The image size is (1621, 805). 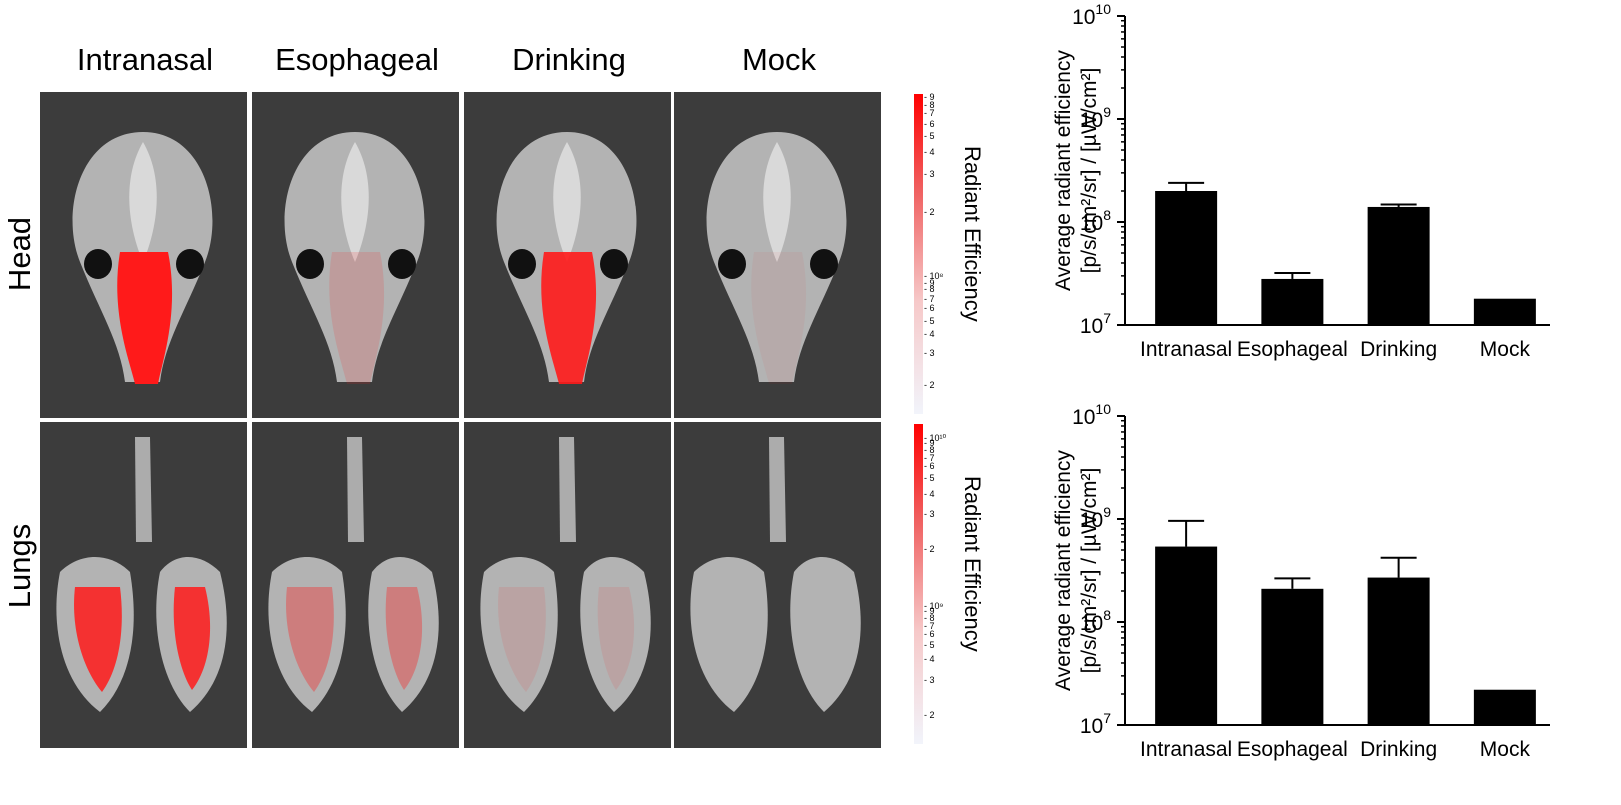 I want to click on row-label-head: Head, so click(x=19, y=254).